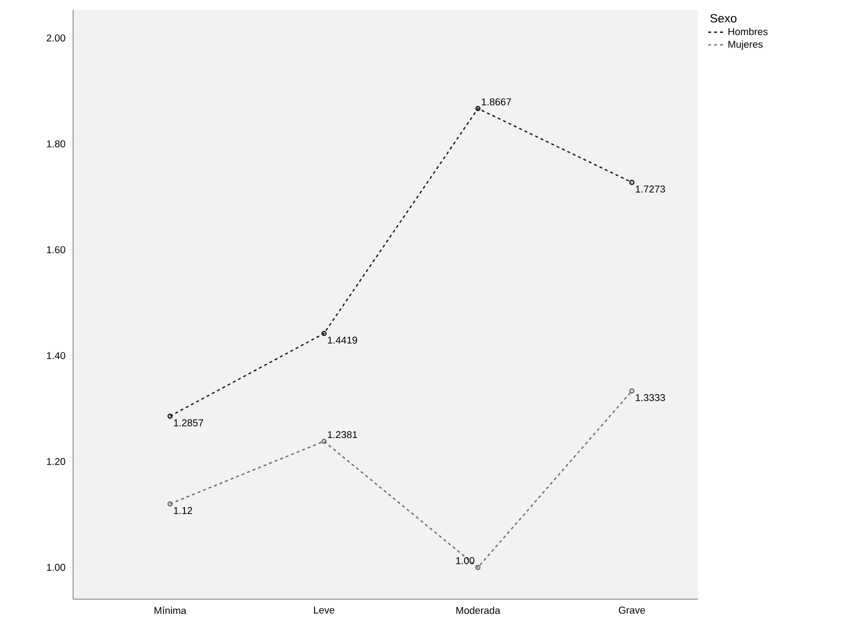 Image resolution: width=864 pixels, height=630 pixels. What do you see at coordinates (745, 45) in the screenshot?
I see `legend-label: Mujeres` at bounding box center [745, 45].